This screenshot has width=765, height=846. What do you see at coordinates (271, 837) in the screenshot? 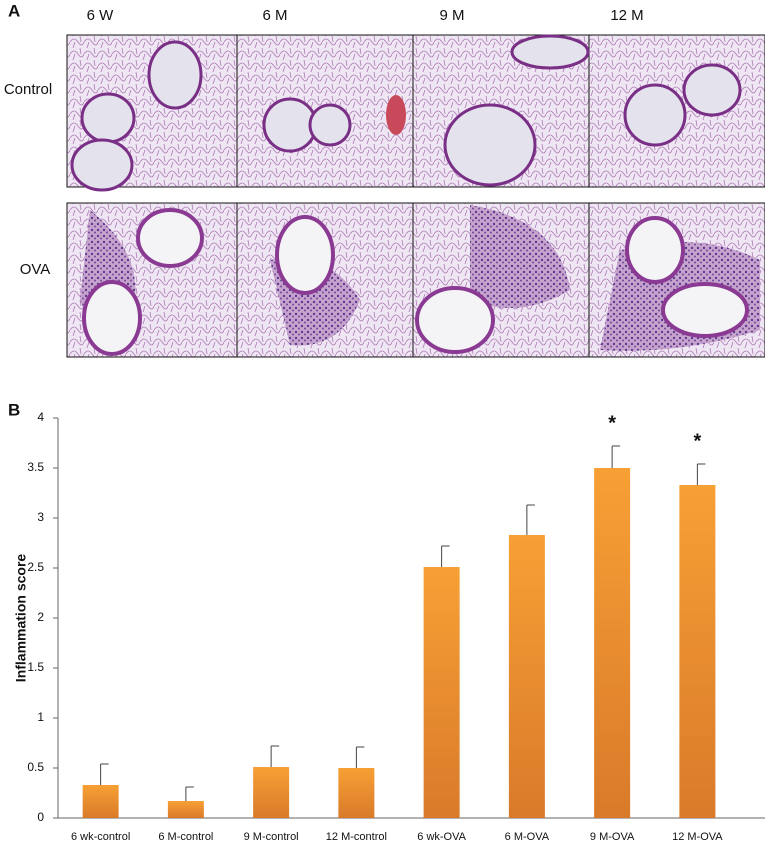
I see `x-tick-label: 9 M-control` at bounding box center [271, 837].